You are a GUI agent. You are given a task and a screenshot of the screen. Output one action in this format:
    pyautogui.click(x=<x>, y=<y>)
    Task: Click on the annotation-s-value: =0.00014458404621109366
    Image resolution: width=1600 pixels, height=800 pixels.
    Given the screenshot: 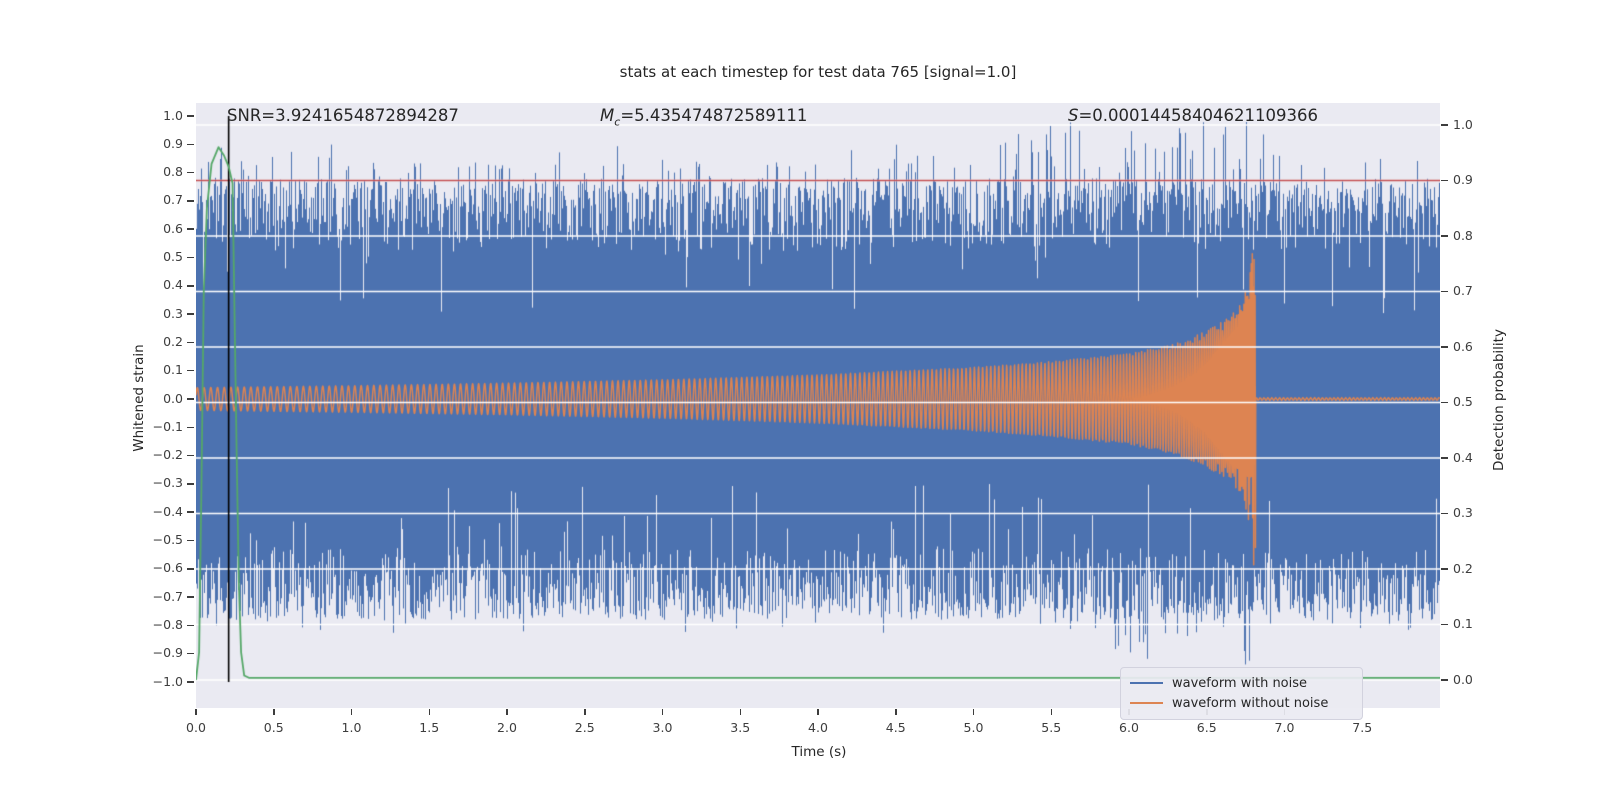 What is the action you would take?
    pyautogui.click(x=1198, y=115)
    